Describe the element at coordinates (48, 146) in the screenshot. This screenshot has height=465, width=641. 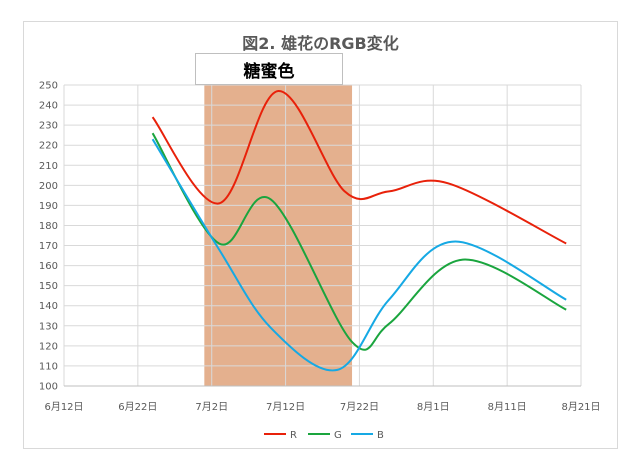
I see `y-tick-label: 220` at that location.